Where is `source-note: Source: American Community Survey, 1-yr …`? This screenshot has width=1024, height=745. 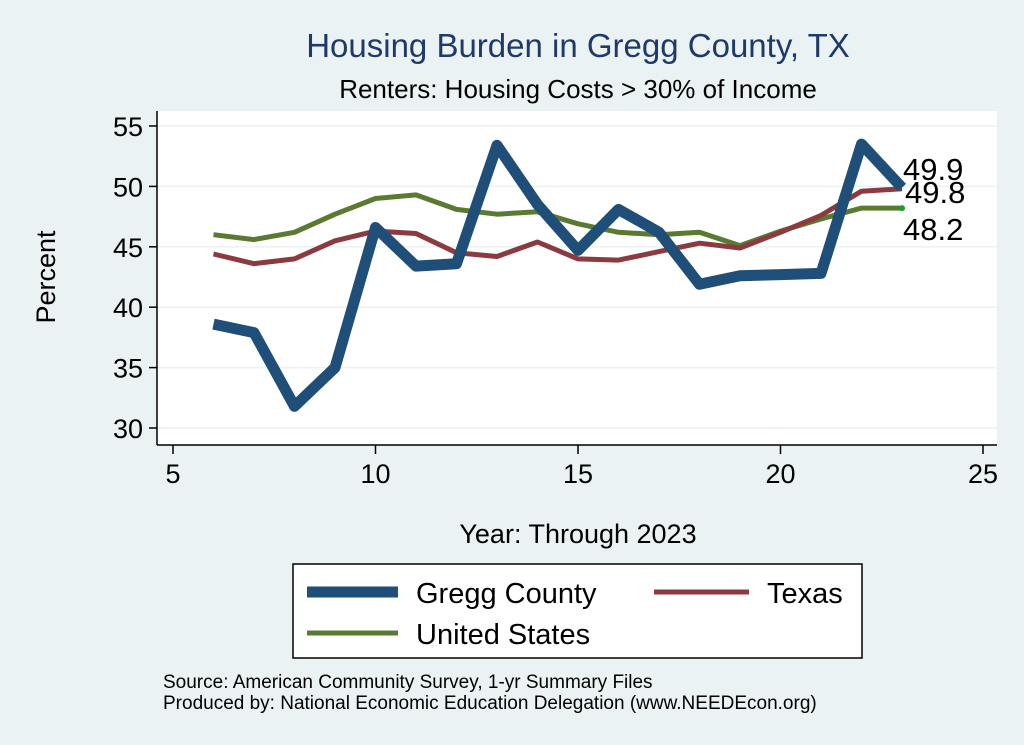 source-note: Source: American Community Survey, 1-yr … is located at coordinates (408, 682).